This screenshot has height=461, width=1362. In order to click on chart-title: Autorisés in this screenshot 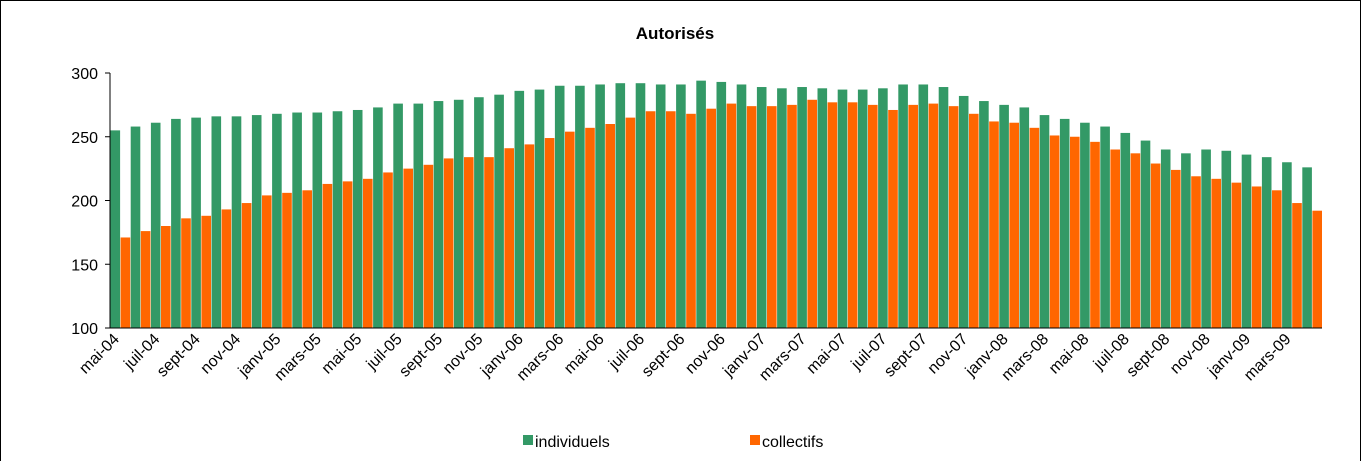, I will do `click(675, 33)`.